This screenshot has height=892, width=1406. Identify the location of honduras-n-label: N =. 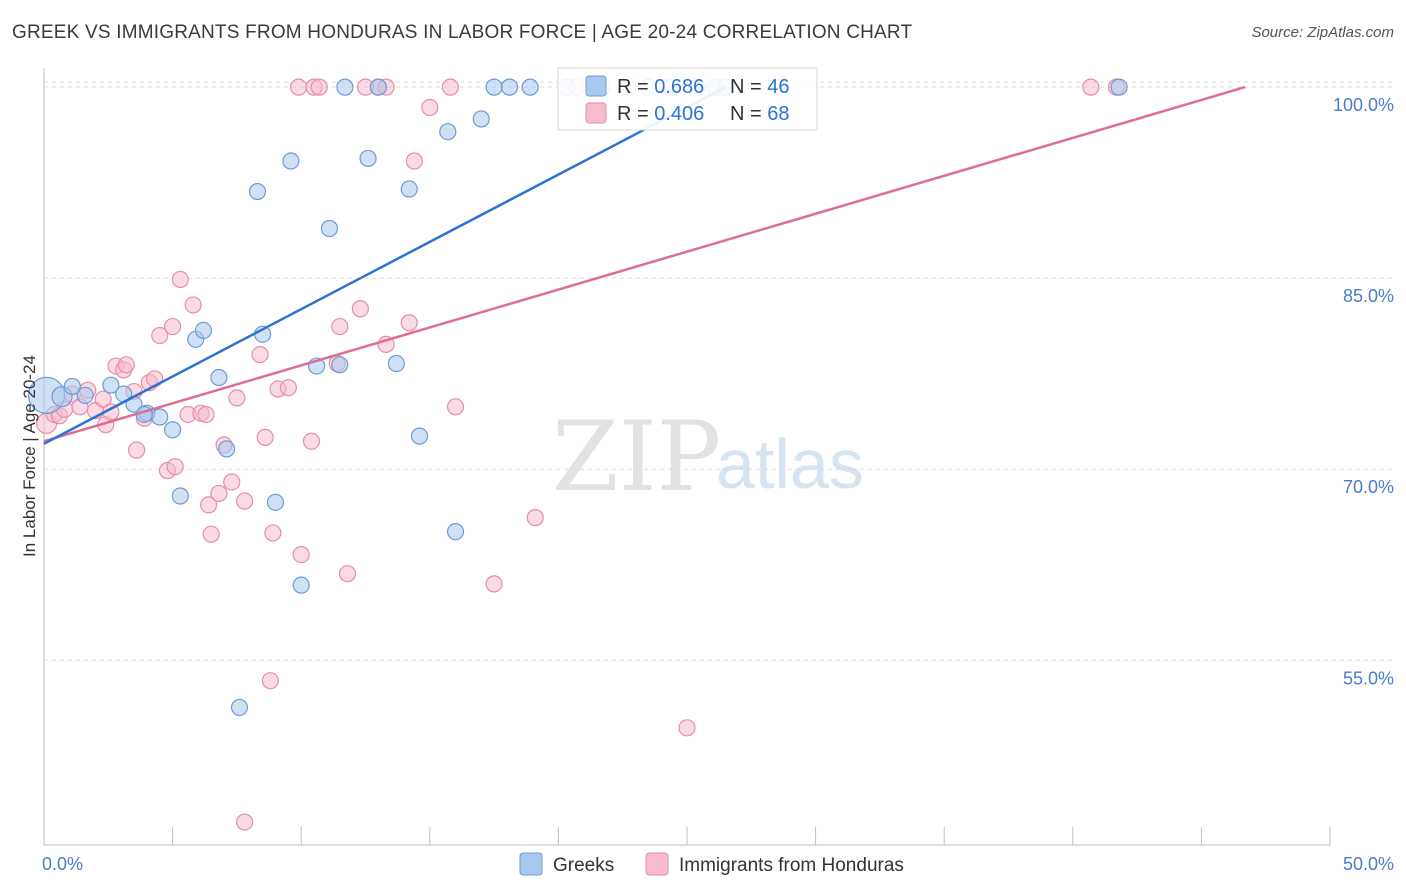
(748, 114).